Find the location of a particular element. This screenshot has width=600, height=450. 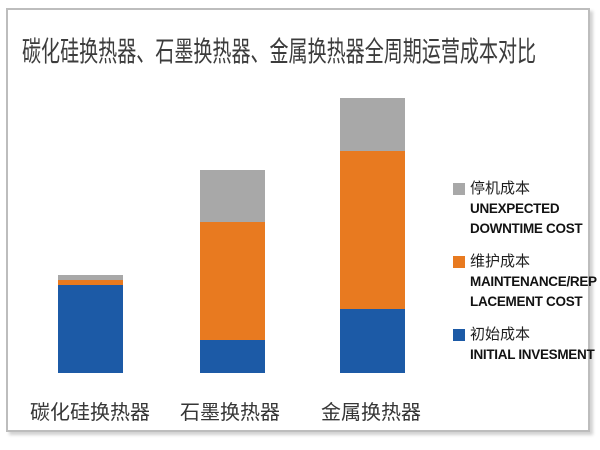

initial-swatch-icon is located at coordinates (459, 335).